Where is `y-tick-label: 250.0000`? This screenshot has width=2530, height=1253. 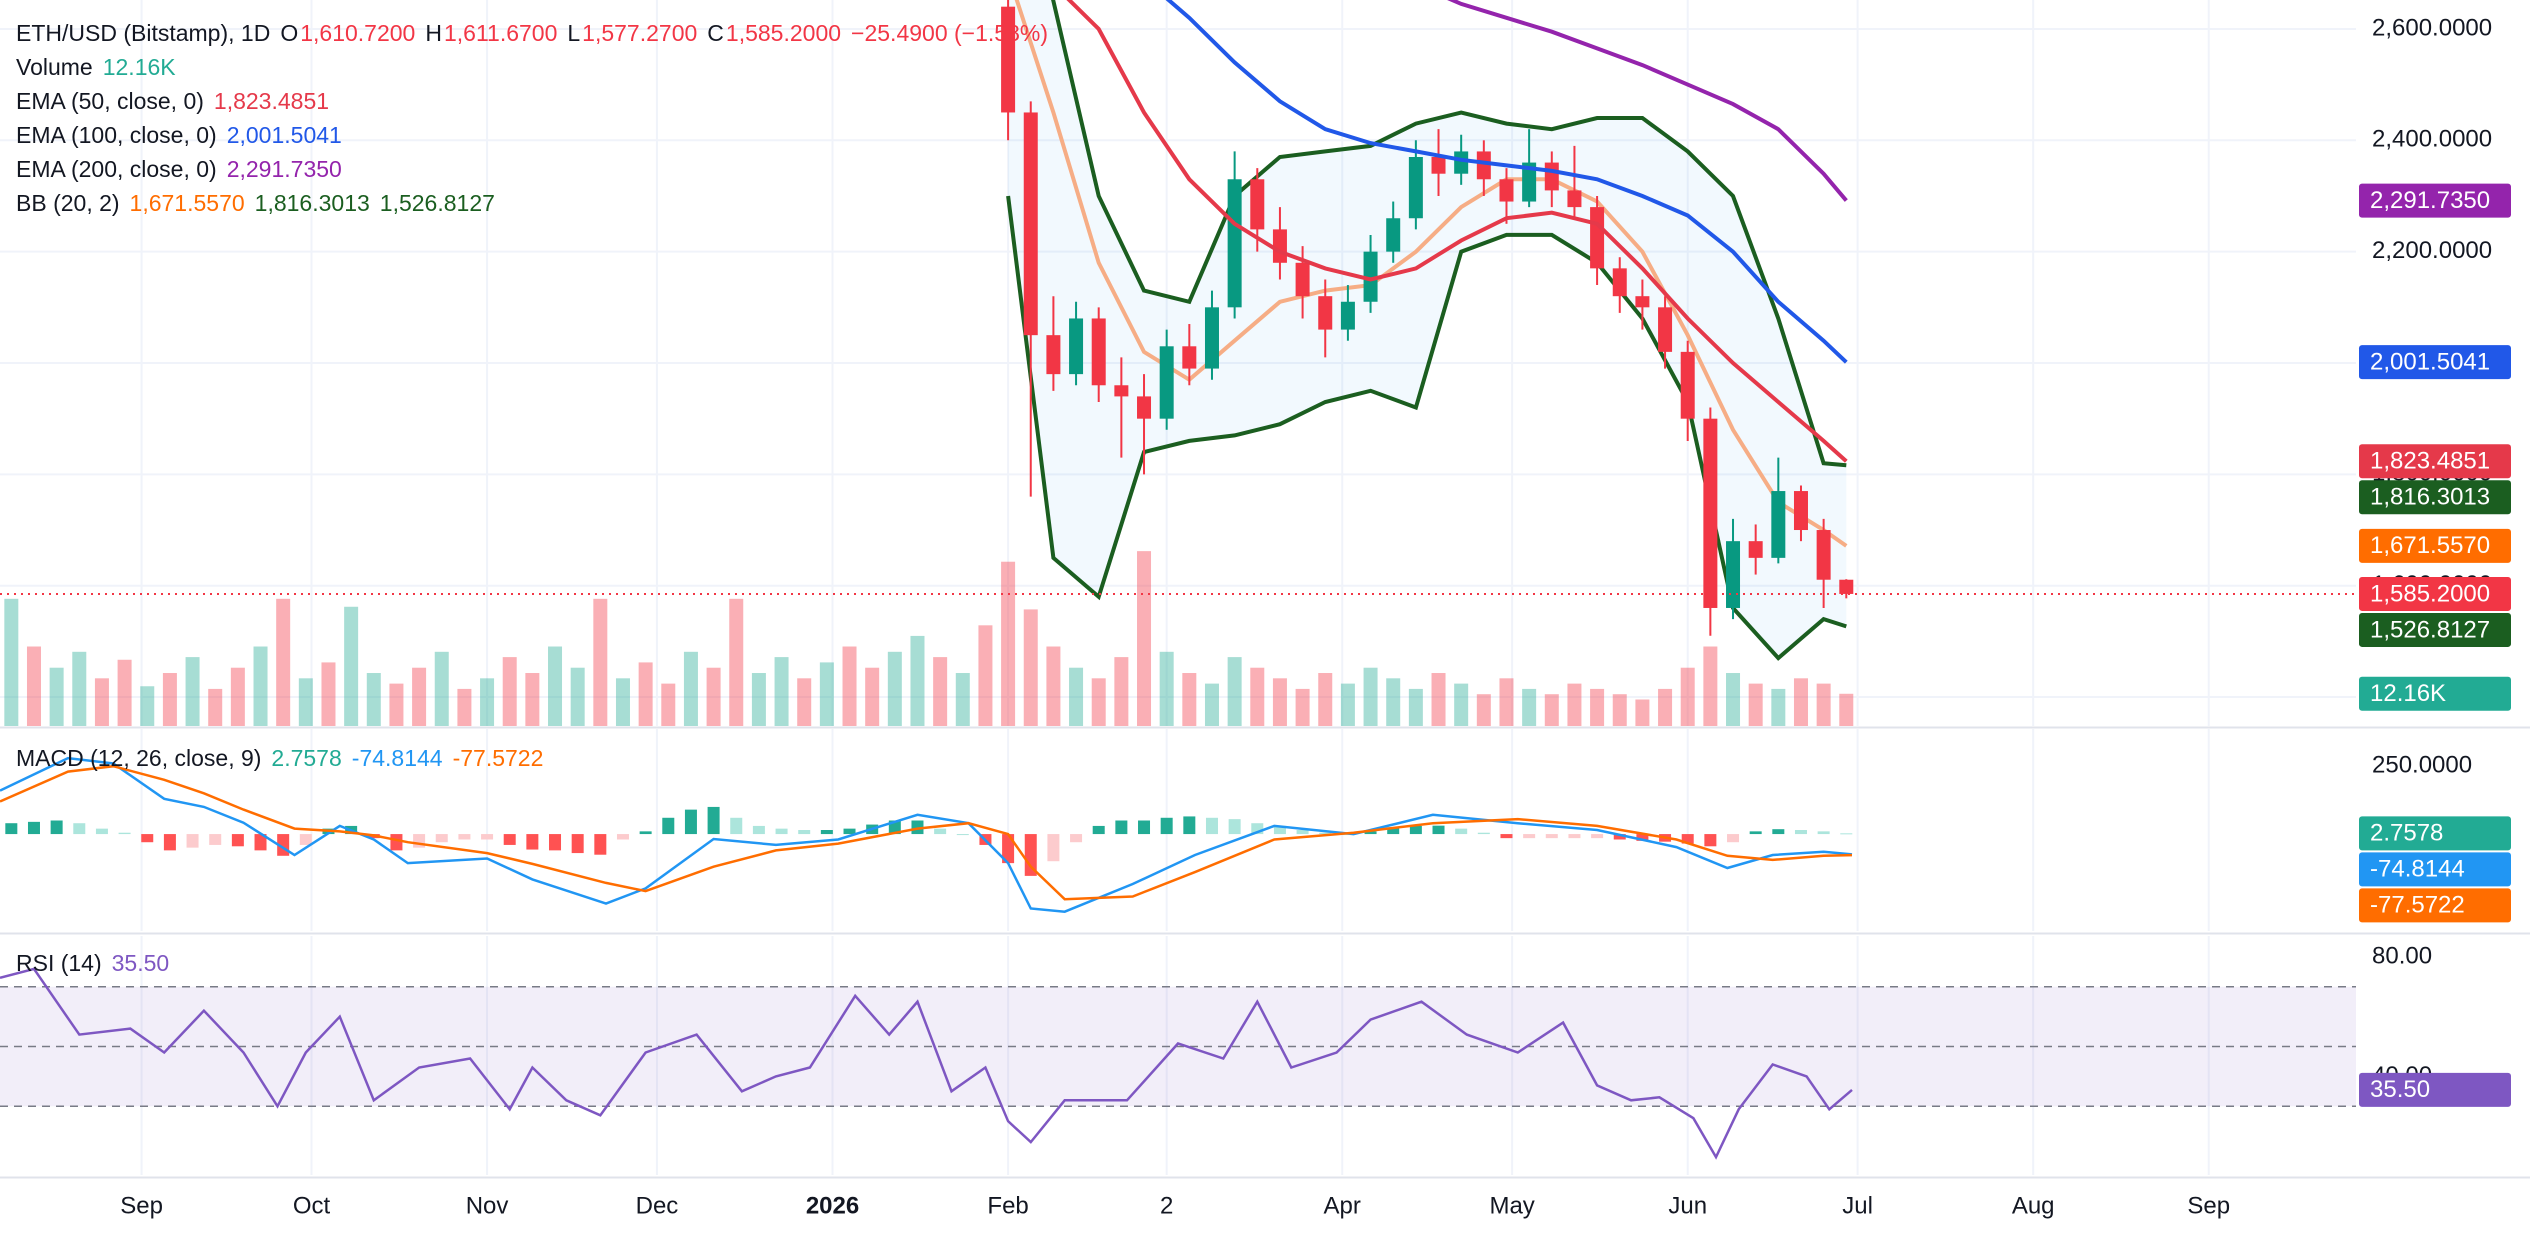
y-tick-label: 250.0000 is located at coordinates (2422, 765).